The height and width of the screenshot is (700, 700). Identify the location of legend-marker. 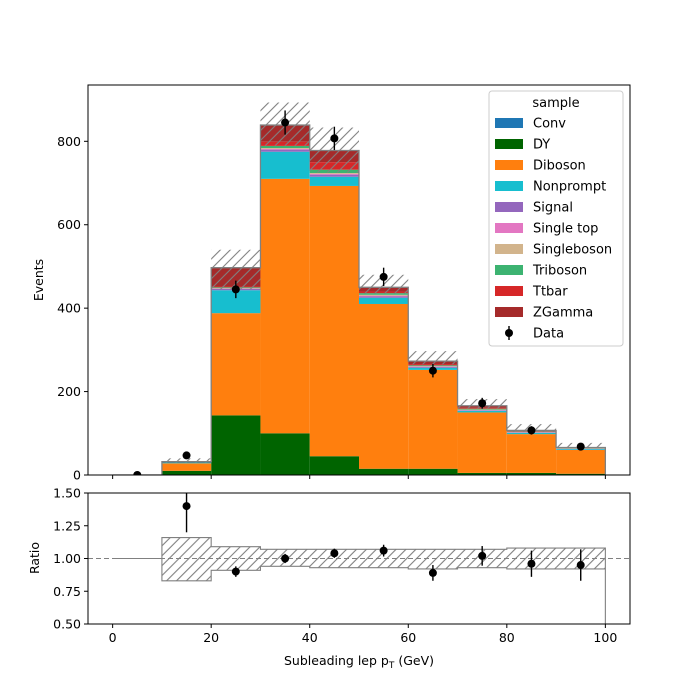
(509, 333).